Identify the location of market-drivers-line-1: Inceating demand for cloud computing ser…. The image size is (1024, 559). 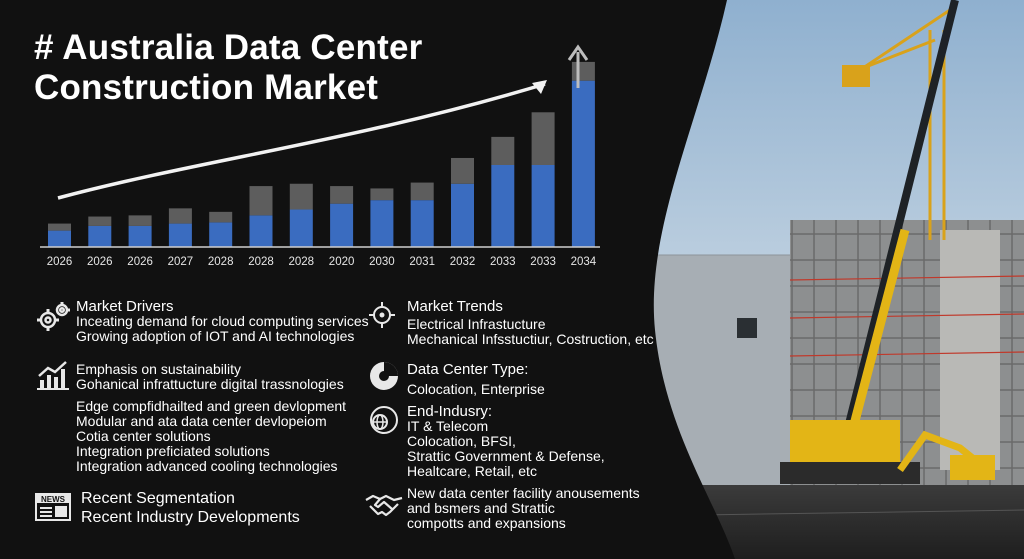
(222, 321).